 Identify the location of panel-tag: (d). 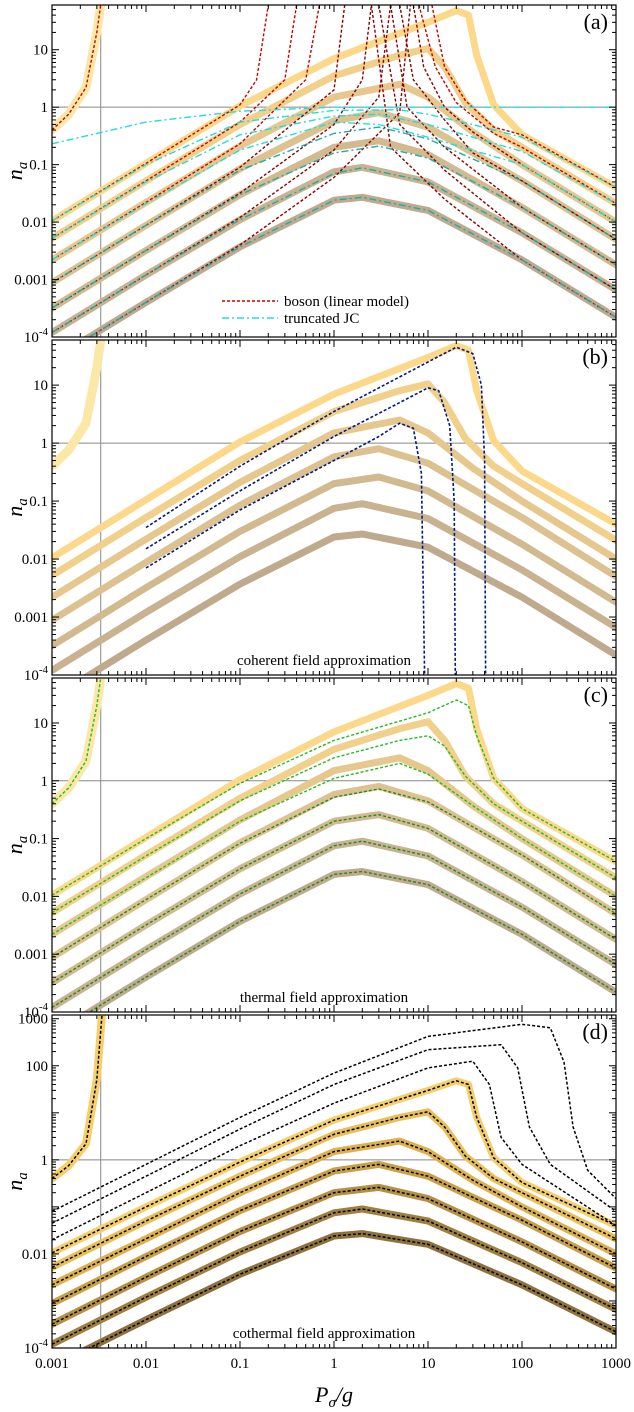
(595, 1031).